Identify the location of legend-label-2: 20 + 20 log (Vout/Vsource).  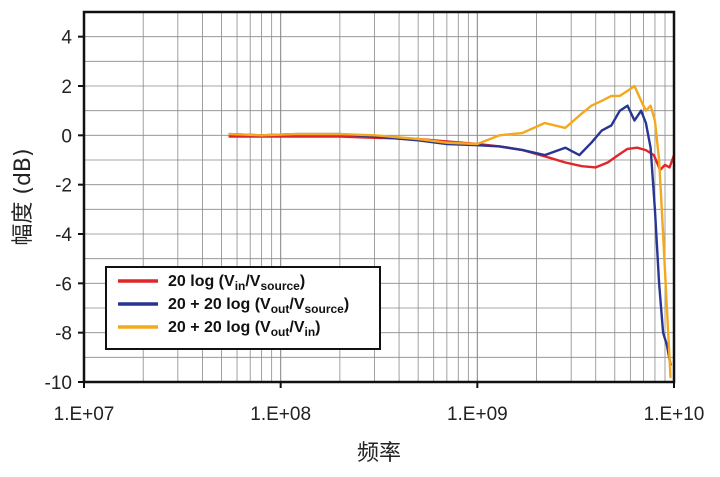
(258, 306).